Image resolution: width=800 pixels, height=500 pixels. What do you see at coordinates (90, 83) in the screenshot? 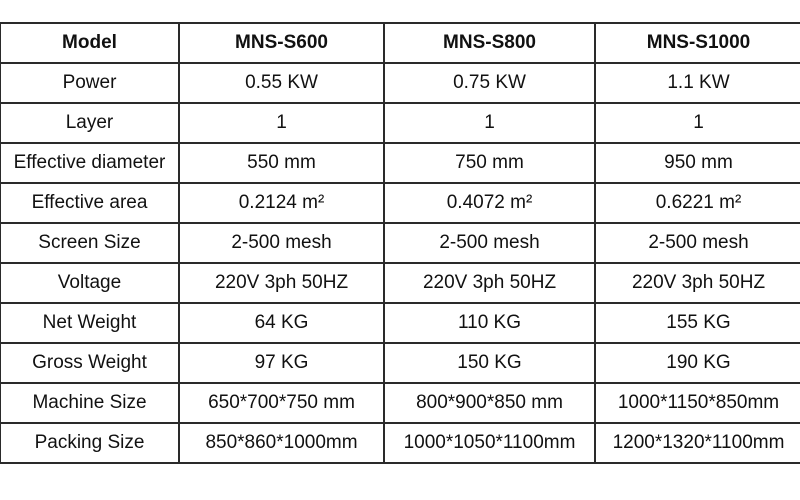
I see `row-label: Power` at bounding box center [90, 83].